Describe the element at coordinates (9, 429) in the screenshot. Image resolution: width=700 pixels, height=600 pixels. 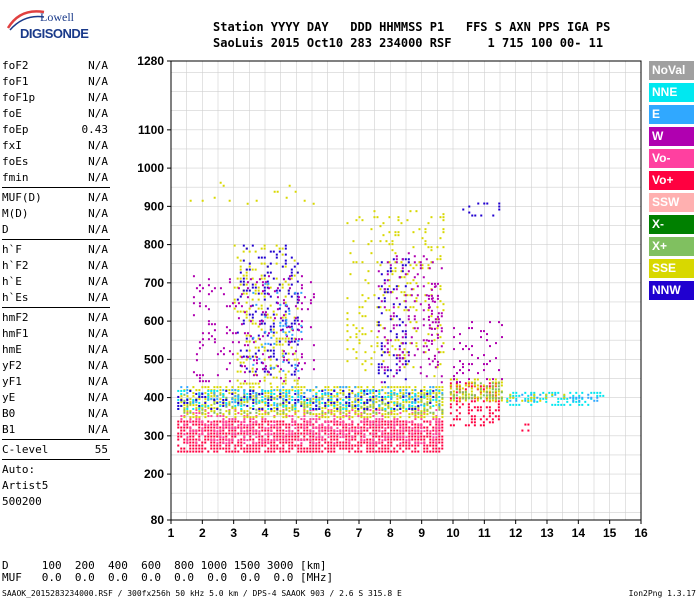
I see `param-name: B1` at that location.